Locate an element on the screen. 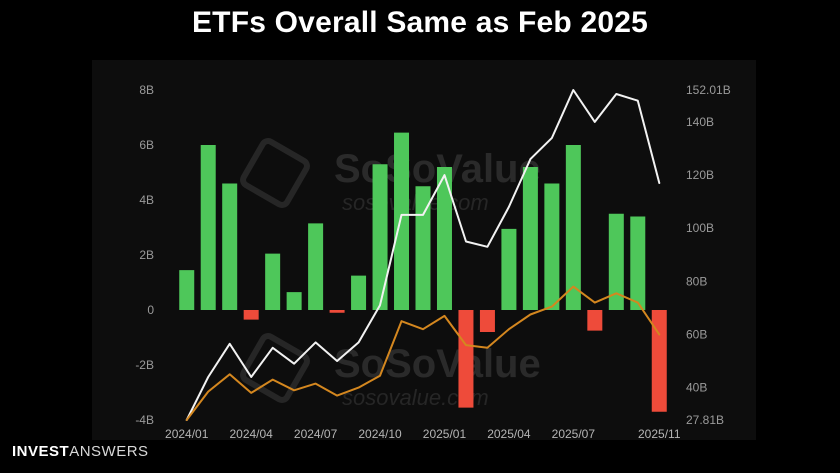 This screenshot has height=473, width=840. chart-title: ETFs Overall Same as Feb 2025 is located at coordinates (420, 22).